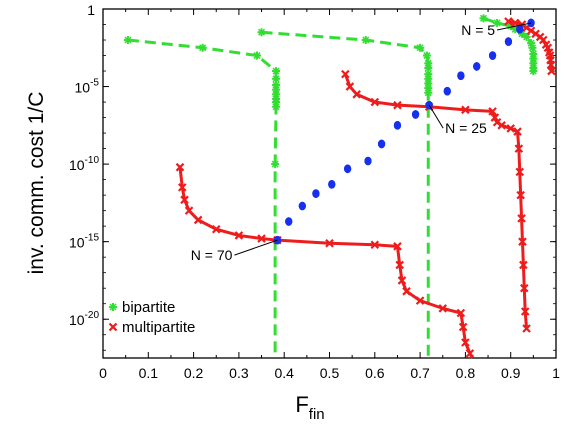 The image size is (565, 424). Describe the element at coordinates (317, 414) in the screenshot. I see `x-axis-title-sub: fin` at that location.